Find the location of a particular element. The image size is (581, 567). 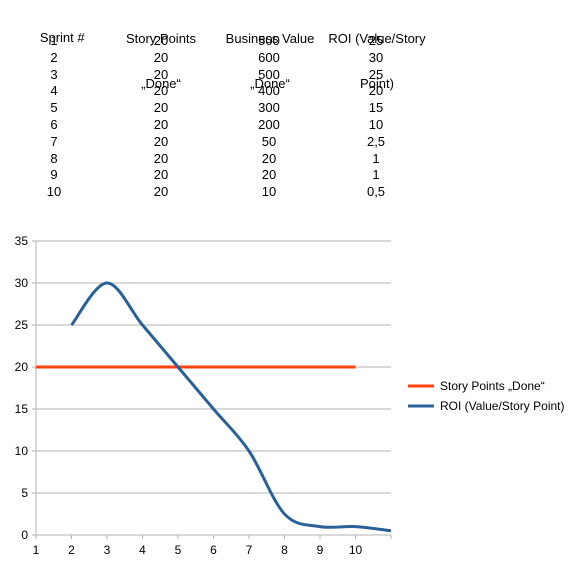

x-tick-label: 3 is located at coordinates (107, 550).